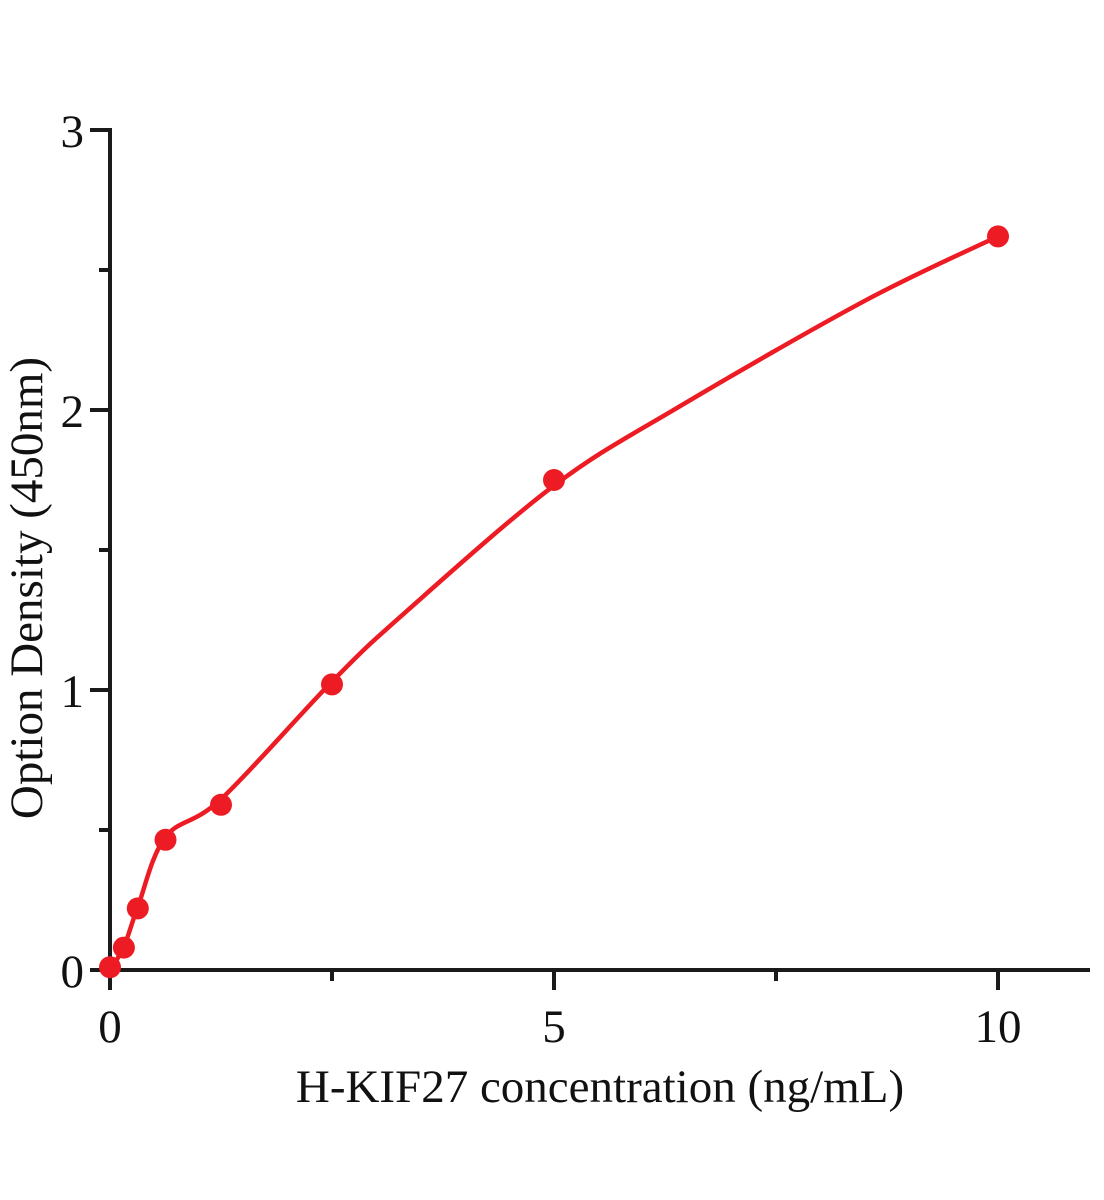 This screenshot has height=1200, width=1104. I want to click on x-tick-label-10: 10, so click(998, 1027).